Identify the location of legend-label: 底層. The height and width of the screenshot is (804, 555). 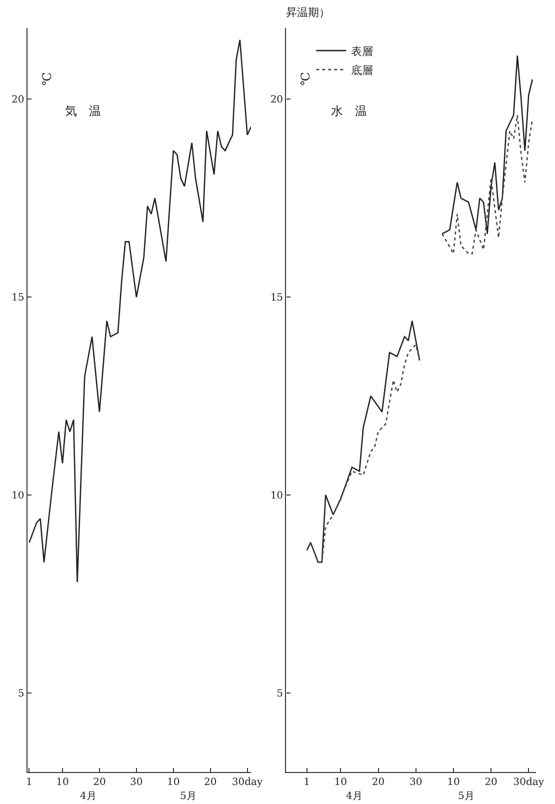
(362, 70).